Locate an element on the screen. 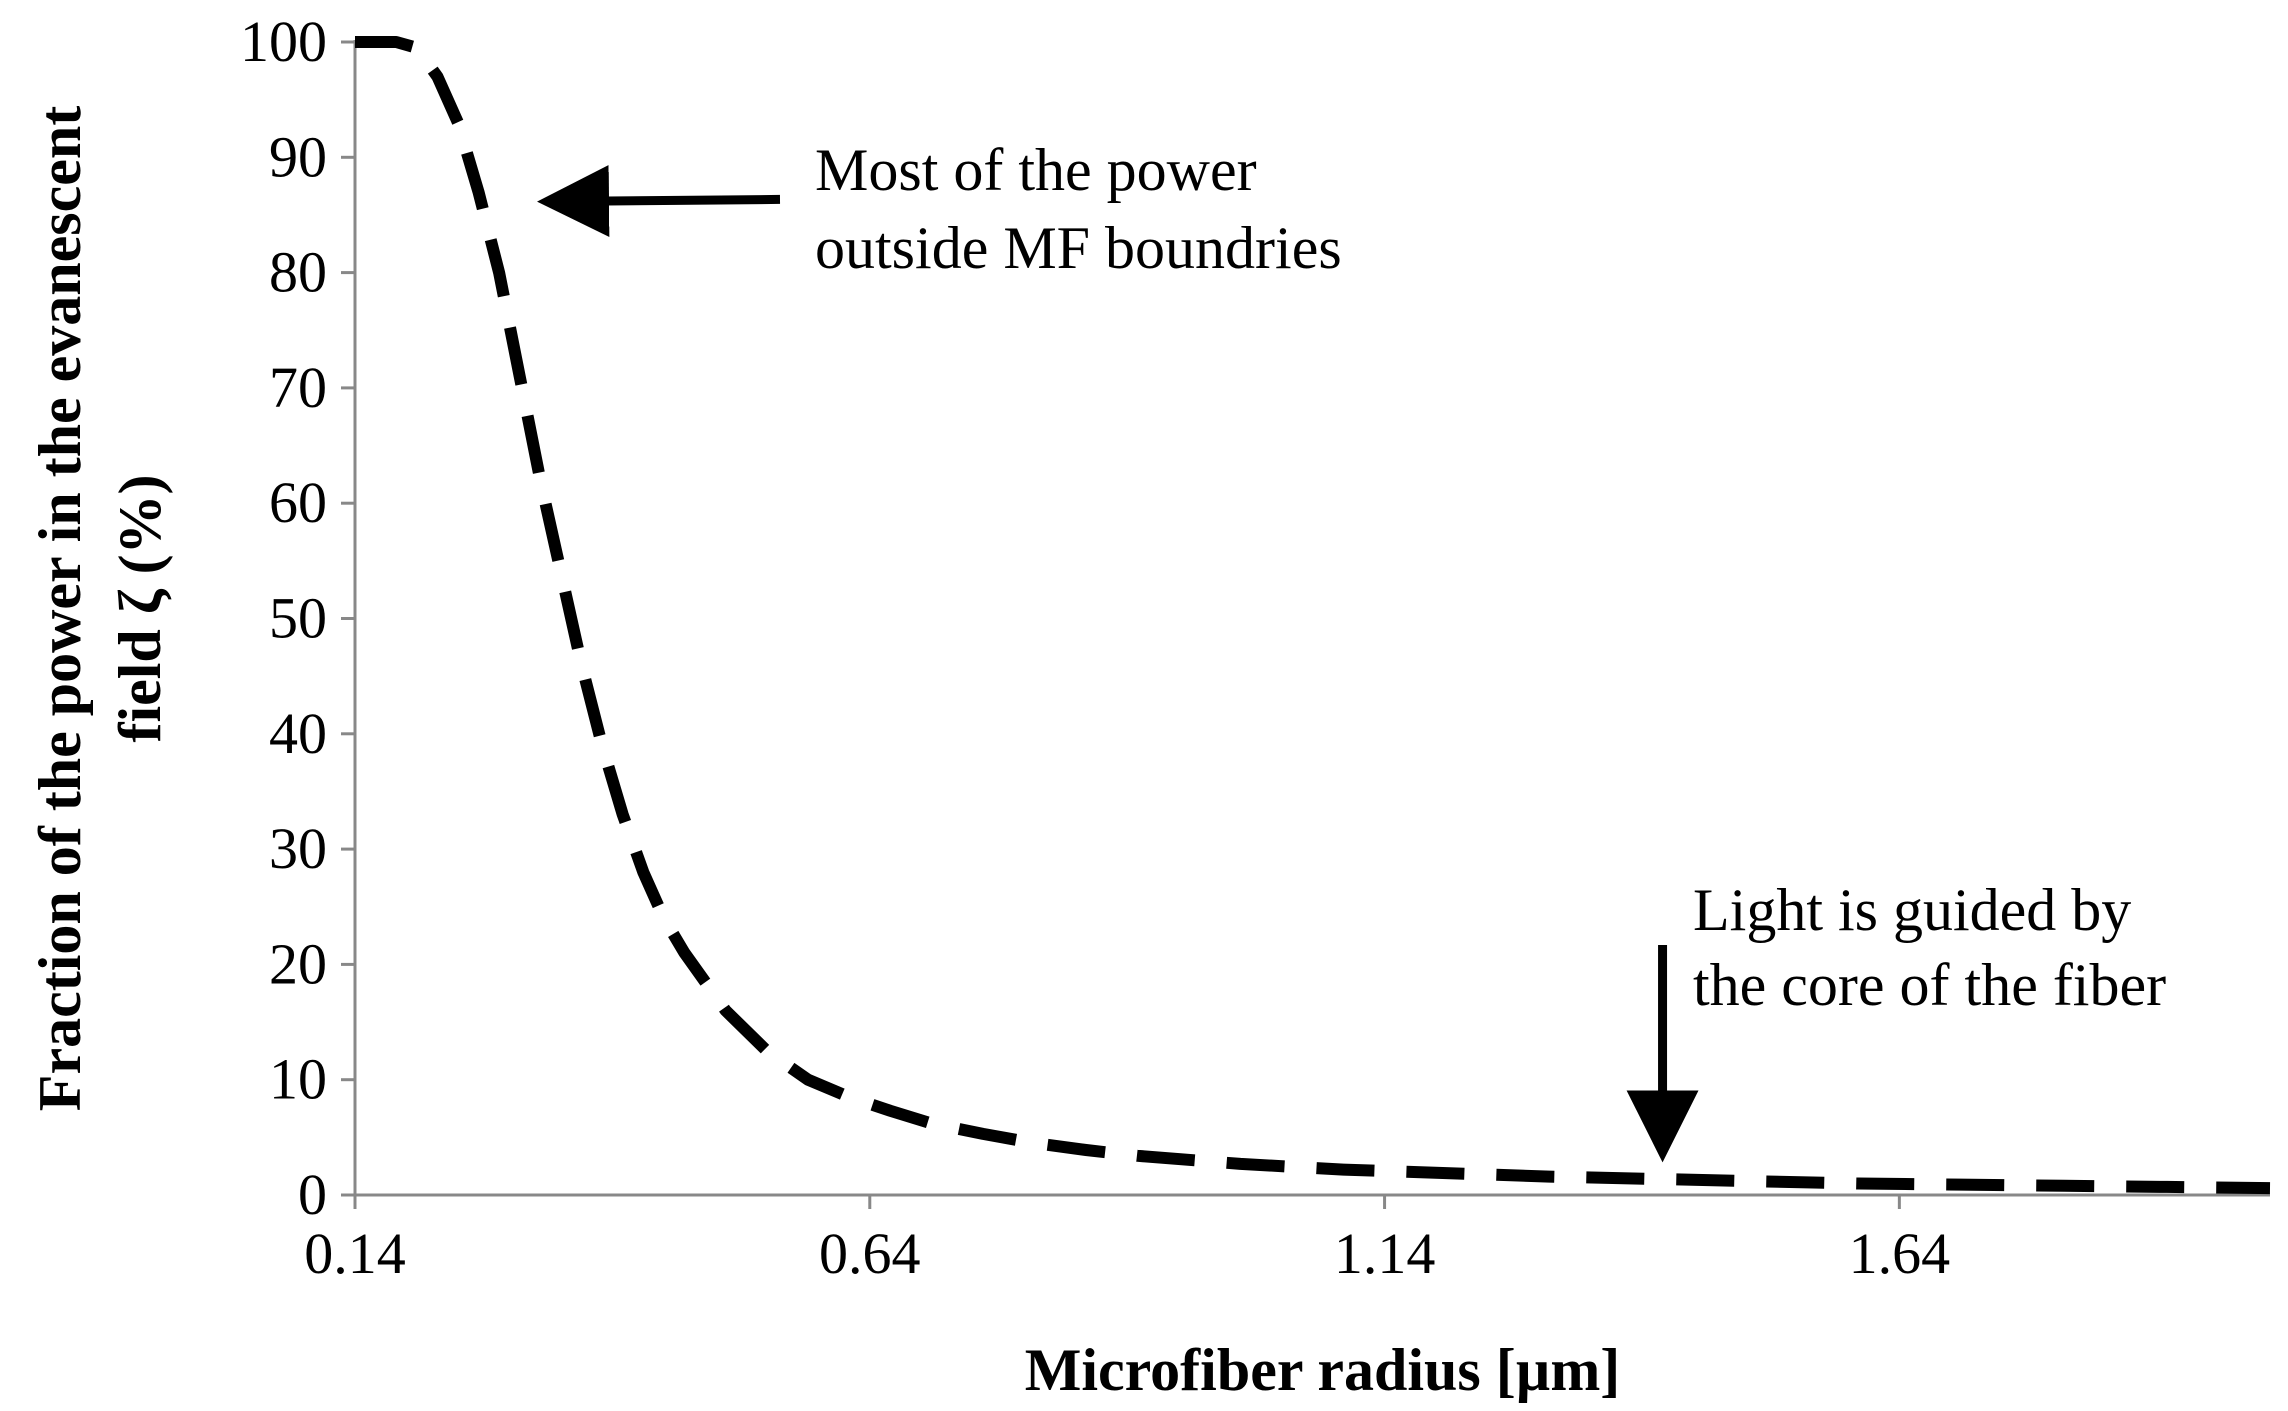  y-tick-label: 60 is located at coordinates (298, 502).